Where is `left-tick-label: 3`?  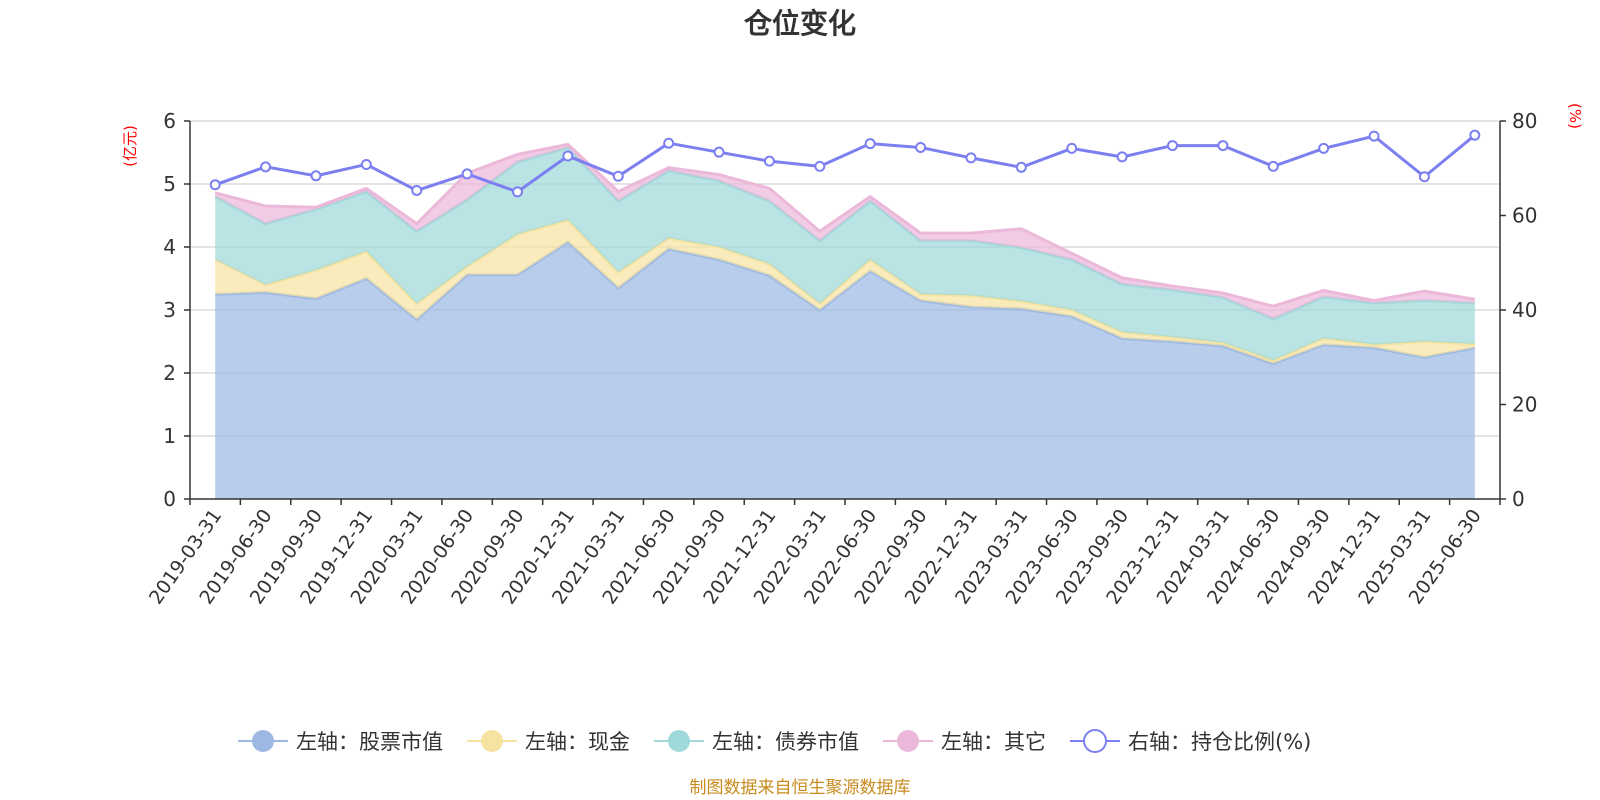 left-tick-label: 3 is located at coordinates (169, 310).